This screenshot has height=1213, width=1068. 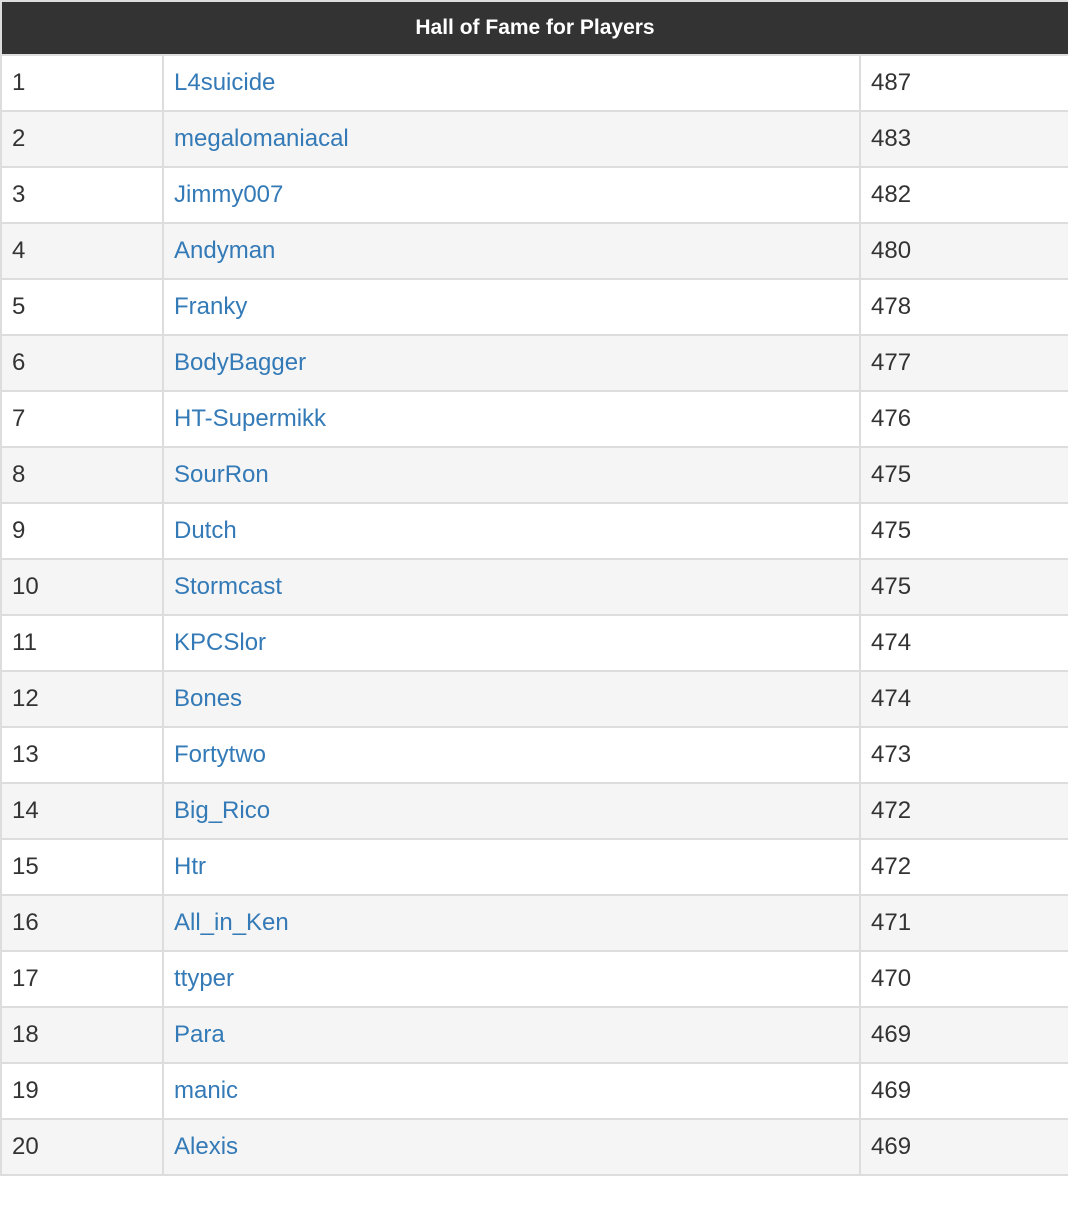 What do you see at coordinates (963, 755) in the screenshot?
I see `score-cell: 473` at bounding box center [963, 755].